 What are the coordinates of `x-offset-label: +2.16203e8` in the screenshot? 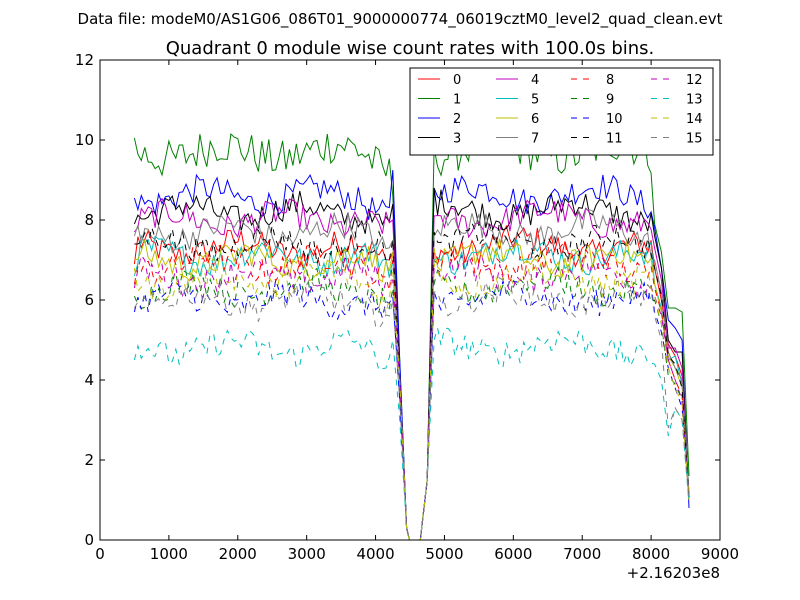 It's located at (673, 573).